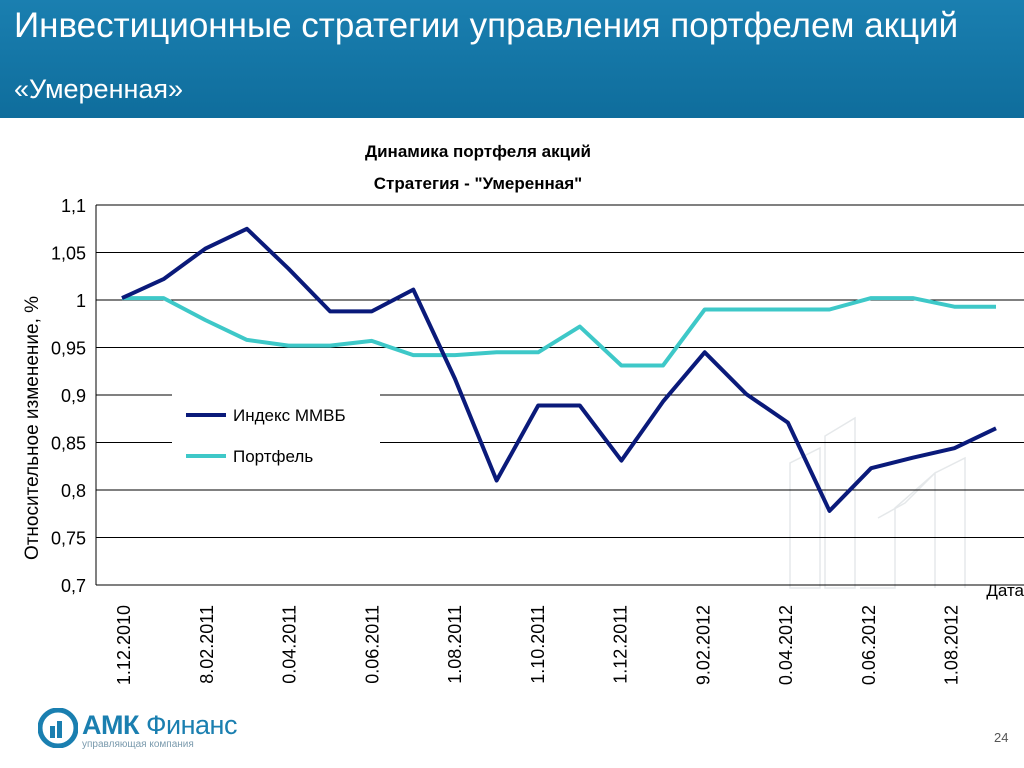 This screenshot has height=768, width=1024. I want to click on x-tick-label: 8.02.2011, so click(207, 644).